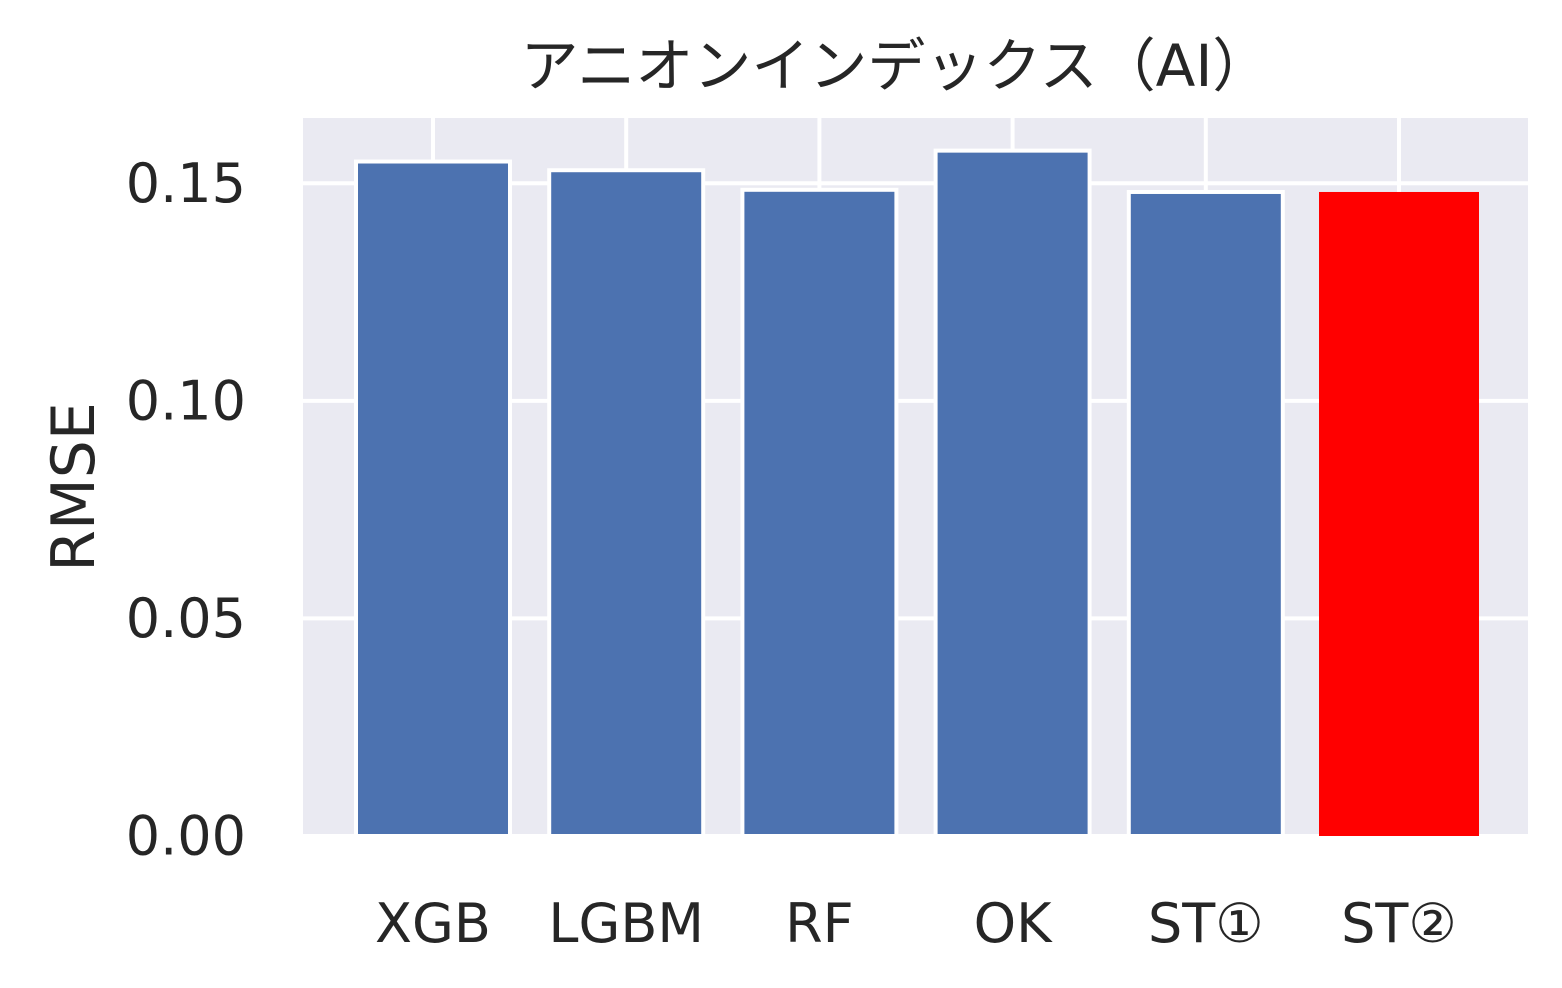 This screenshot has height=988, width=1562. What do you see at coordinates (626, 923) in the screenshot?
I see `x-tick-label: LGBM` at bounding box center [626, 923].